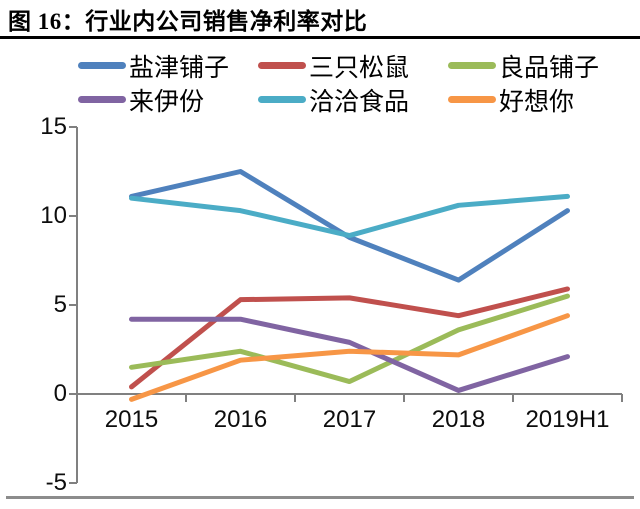 This screenshot has width=640, height=509. I want to click on legend-item-5: 好想你, so click(523, 101).